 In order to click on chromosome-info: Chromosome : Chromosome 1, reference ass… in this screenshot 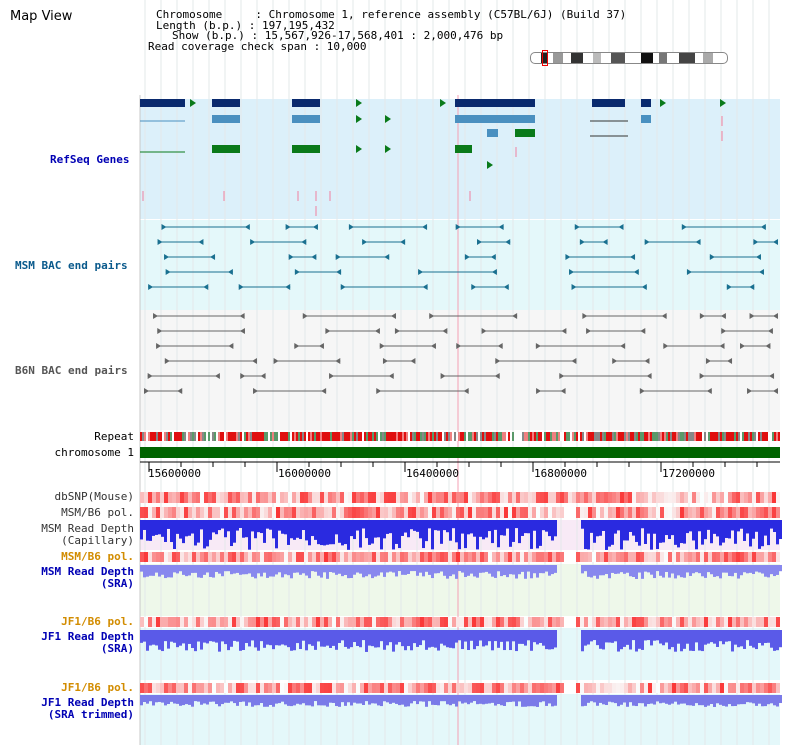, I will do `click(391, 14)`.